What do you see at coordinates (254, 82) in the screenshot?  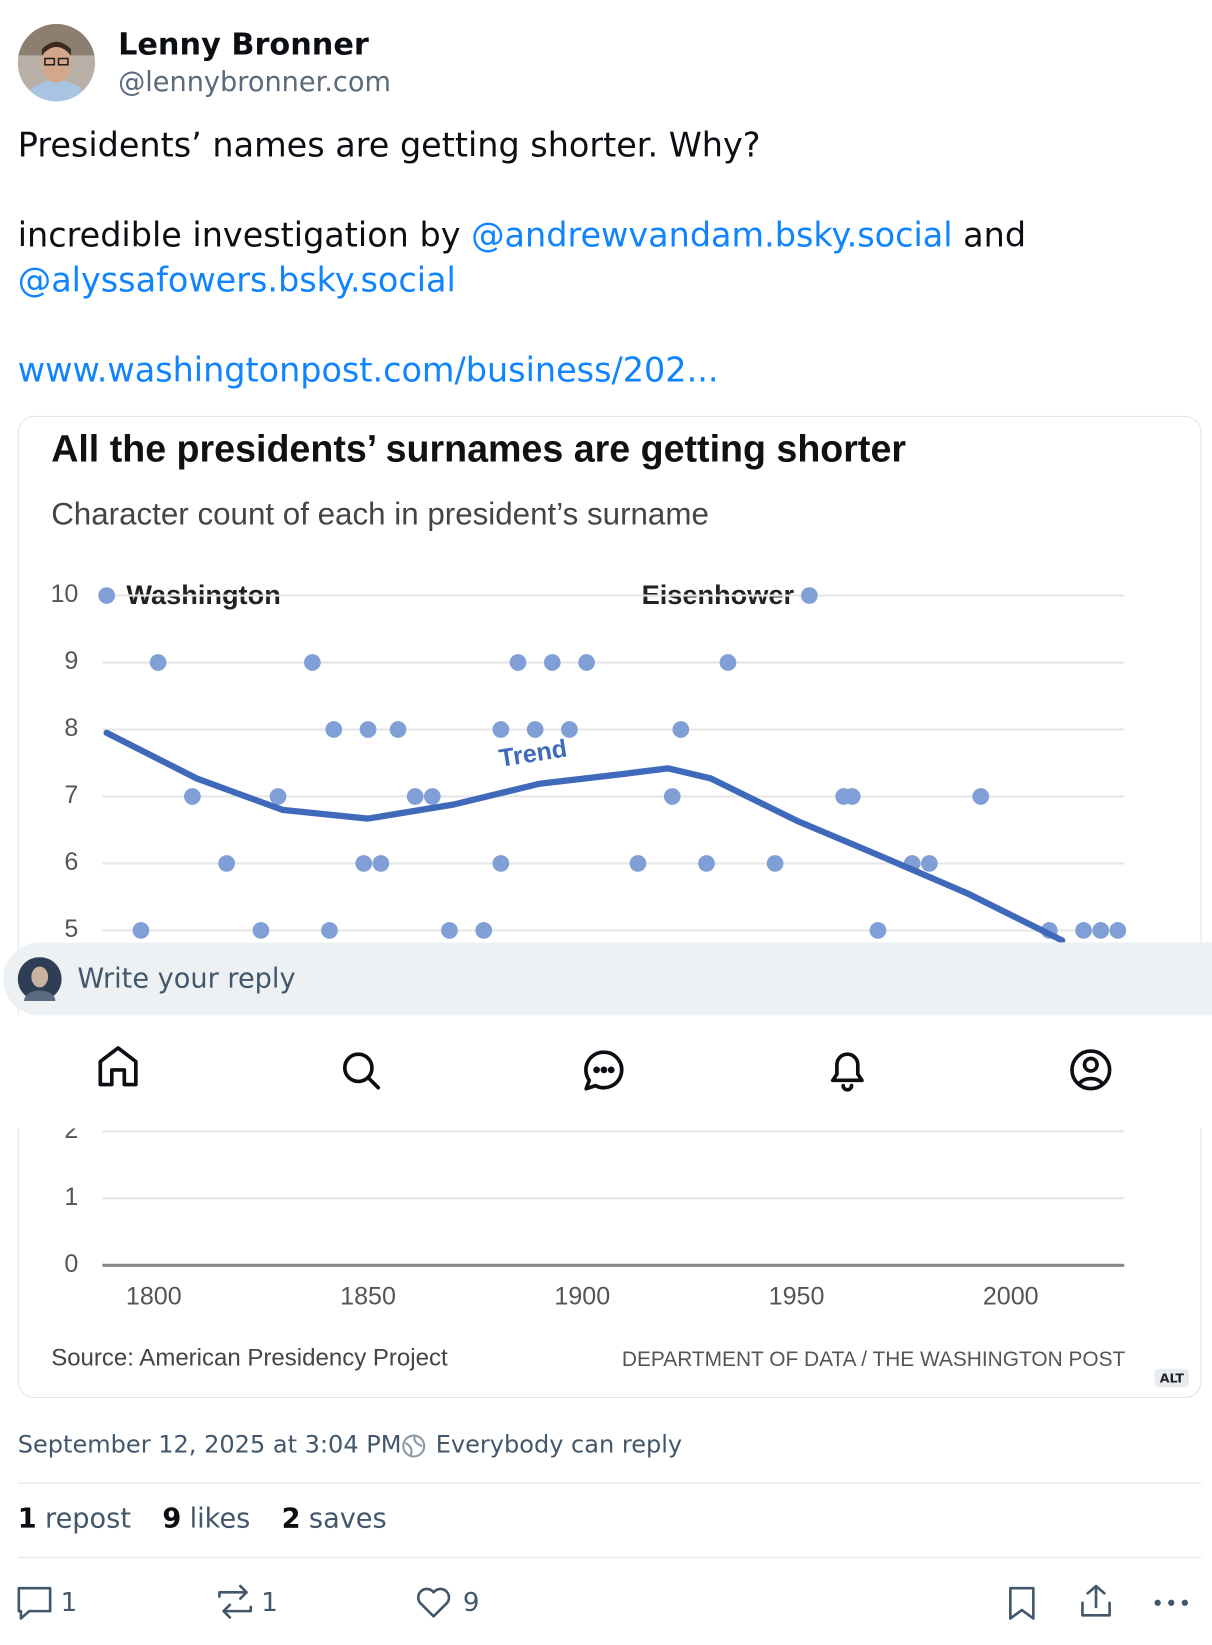 I see `author-handle: @lennybronner.com` at bounding box center [254, 82].